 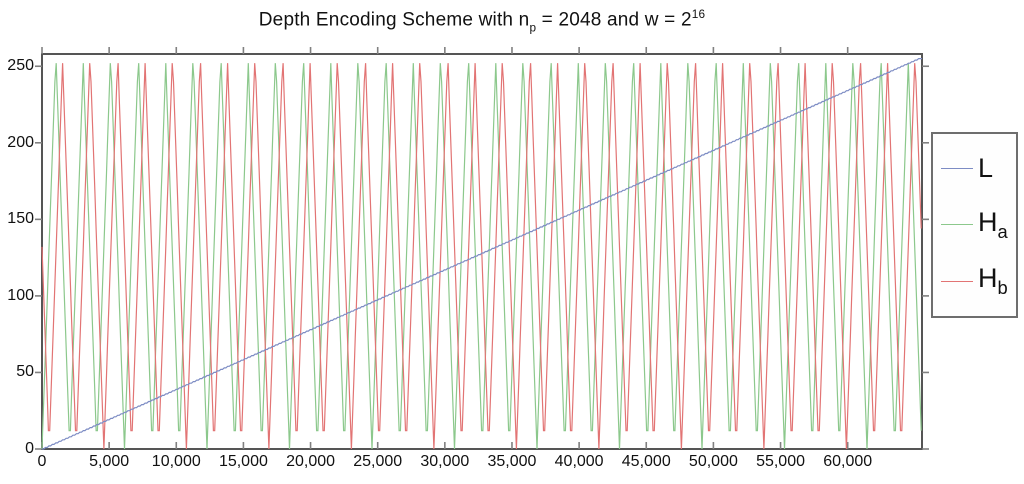 I want to click on legend-label-subscript: b, so click(x=1002, y=288).